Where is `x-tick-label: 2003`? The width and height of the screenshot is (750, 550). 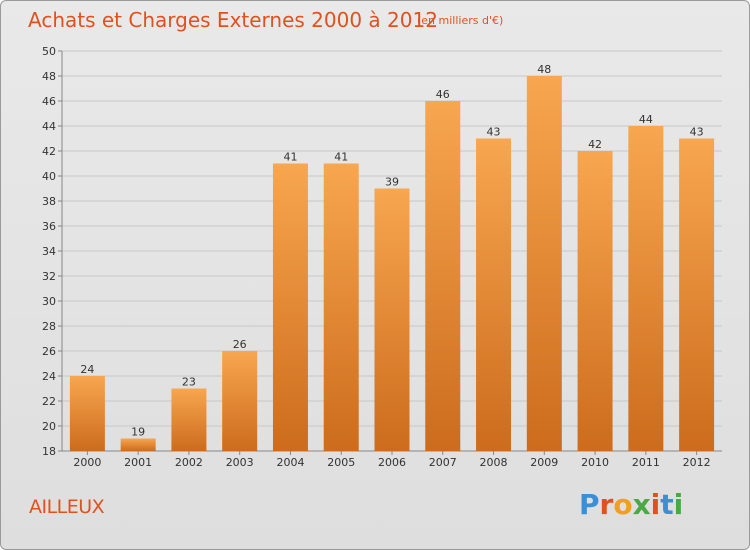
x-tick-label: 2003 is located at coordinates (240, 462).